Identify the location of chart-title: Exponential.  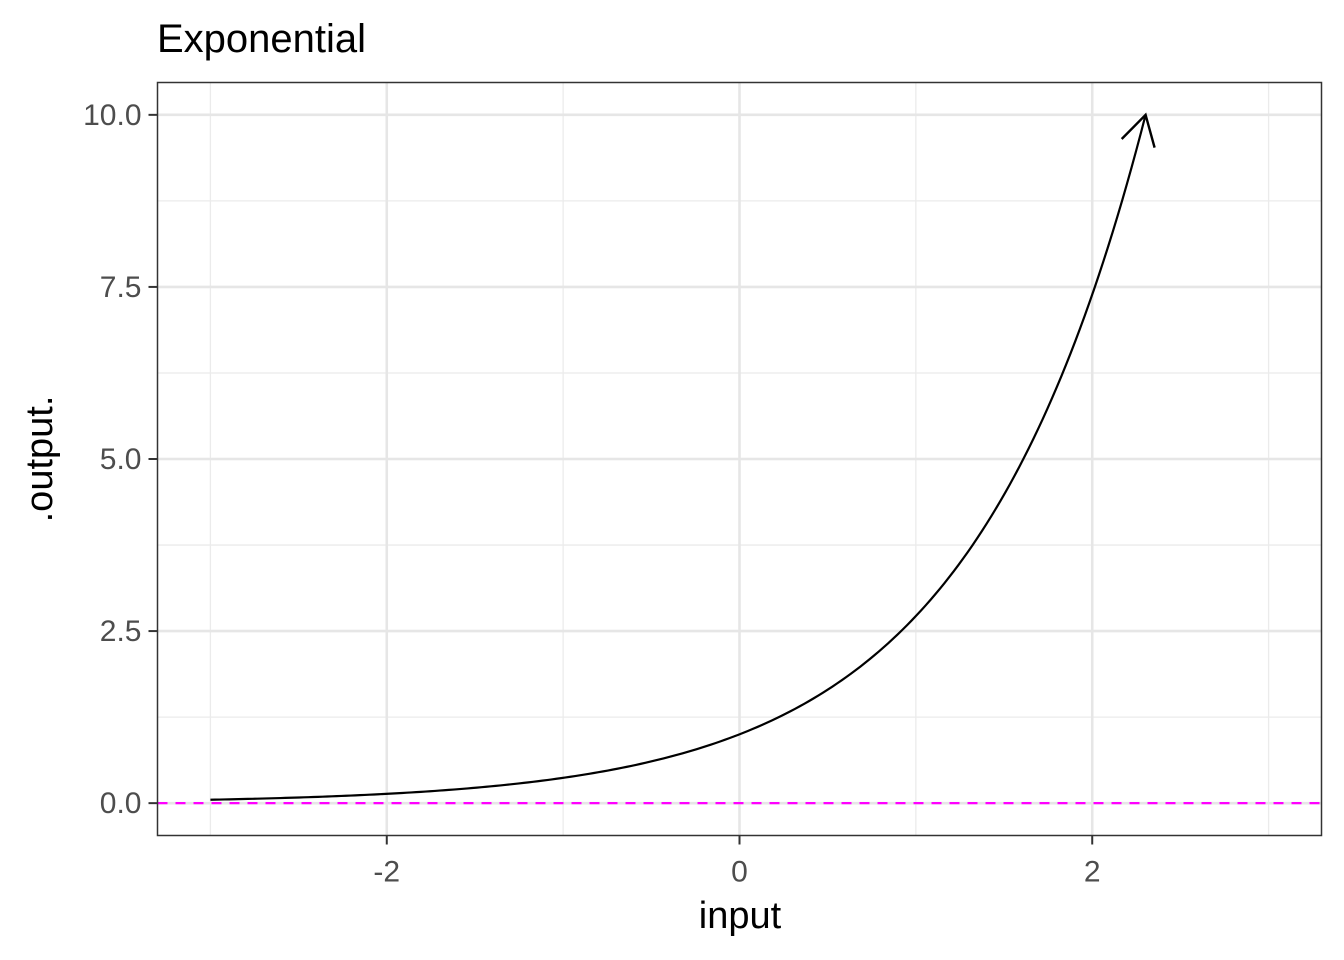
(261, 39).